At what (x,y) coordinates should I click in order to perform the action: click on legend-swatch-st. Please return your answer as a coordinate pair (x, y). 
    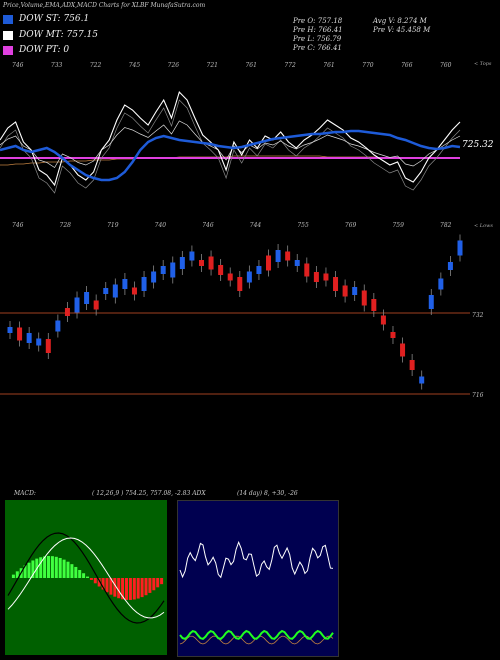
    Looking at the image, I should click on (8, 19).